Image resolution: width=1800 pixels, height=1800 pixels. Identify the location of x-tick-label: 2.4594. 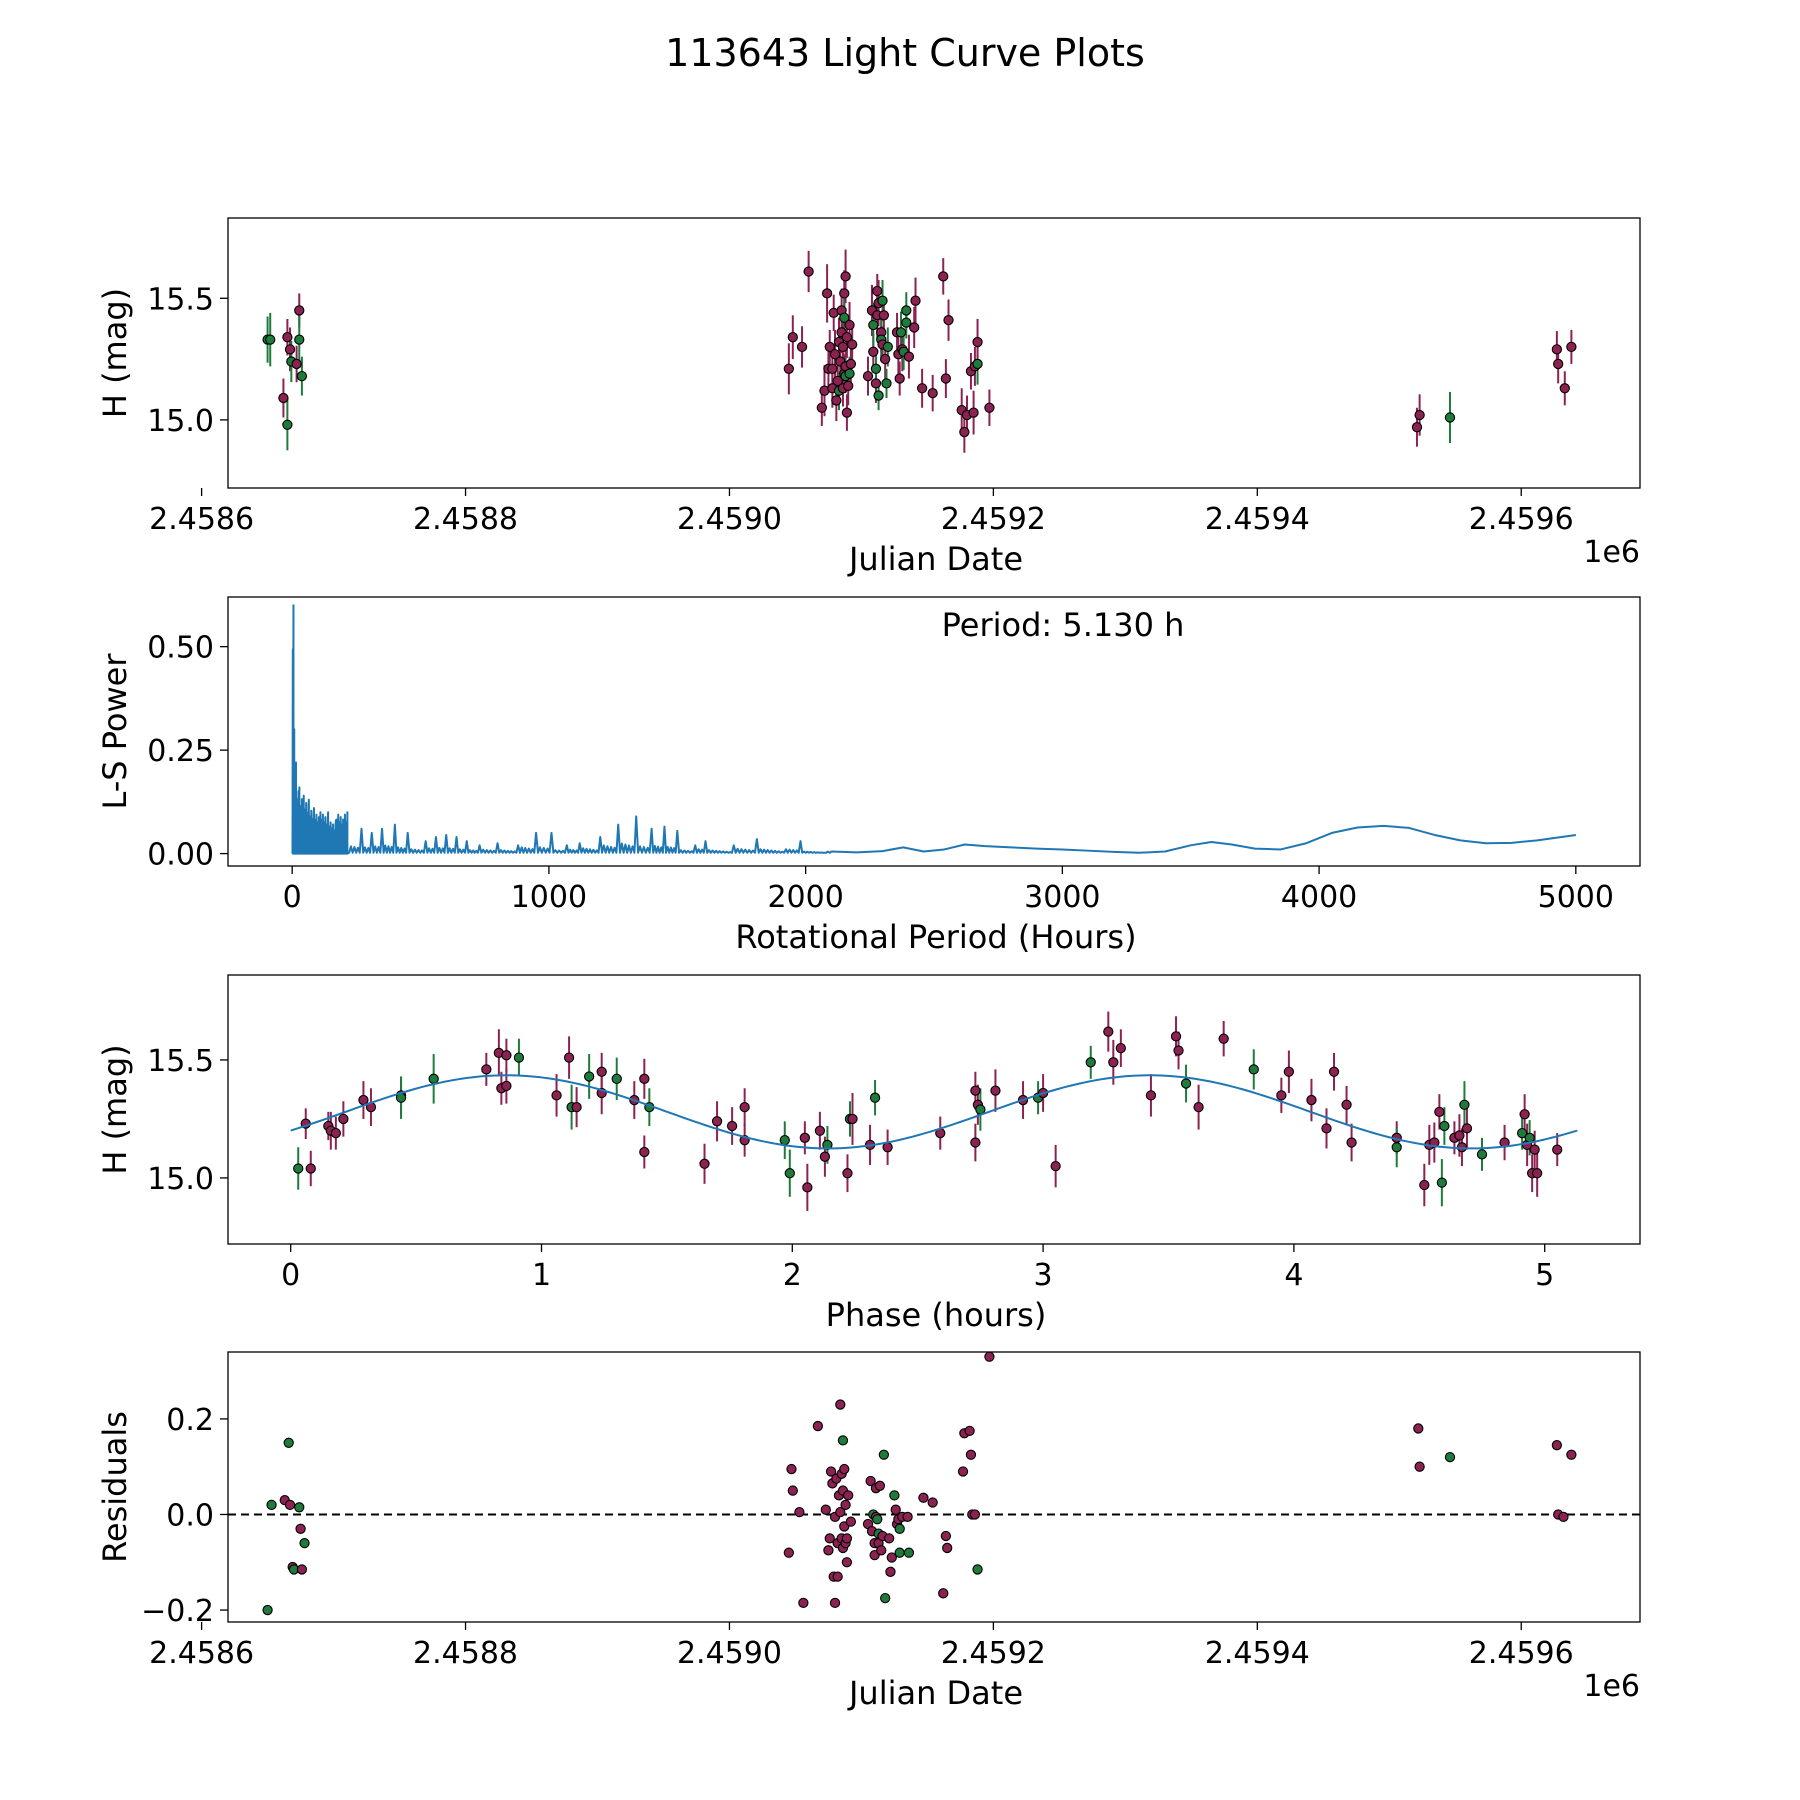
(1257, 1653).